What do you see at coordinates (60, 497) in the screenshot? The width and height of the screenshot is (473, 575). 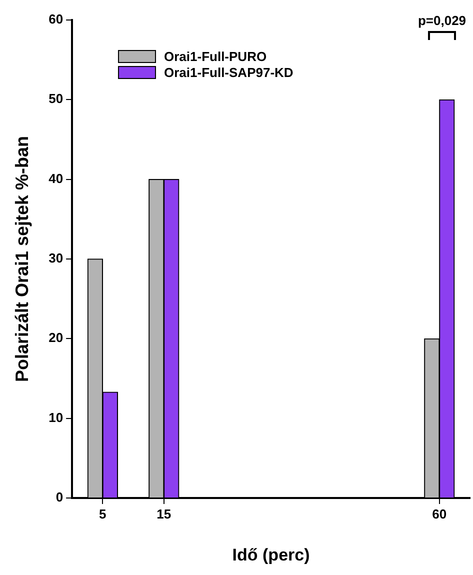 I see `y-tick-label: 0` at bounding box center [60, 497].